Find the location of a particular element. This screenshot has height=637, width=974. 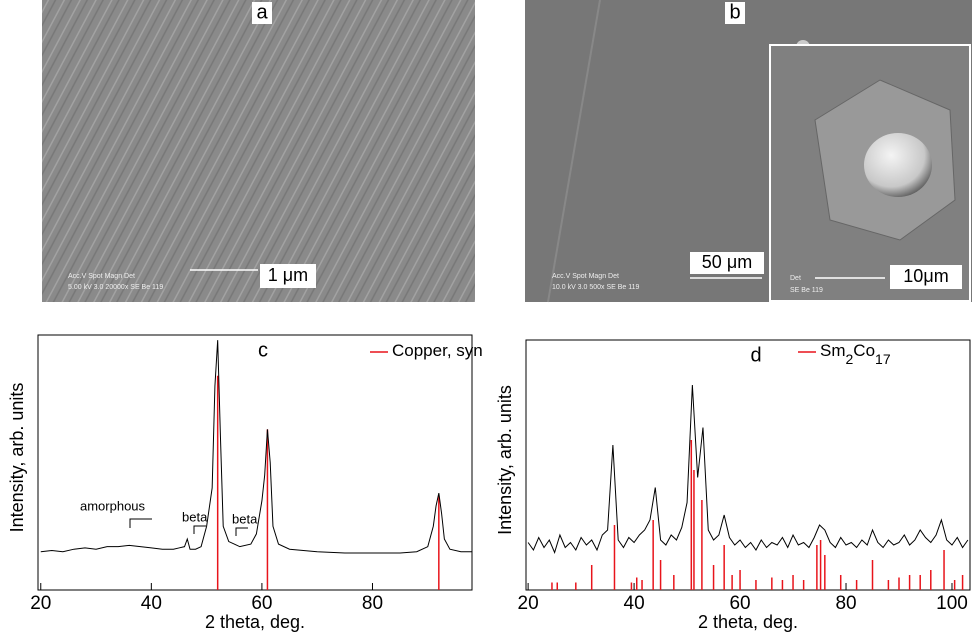

sem-info: SE Be 119 is located at coordinates (806, 290).